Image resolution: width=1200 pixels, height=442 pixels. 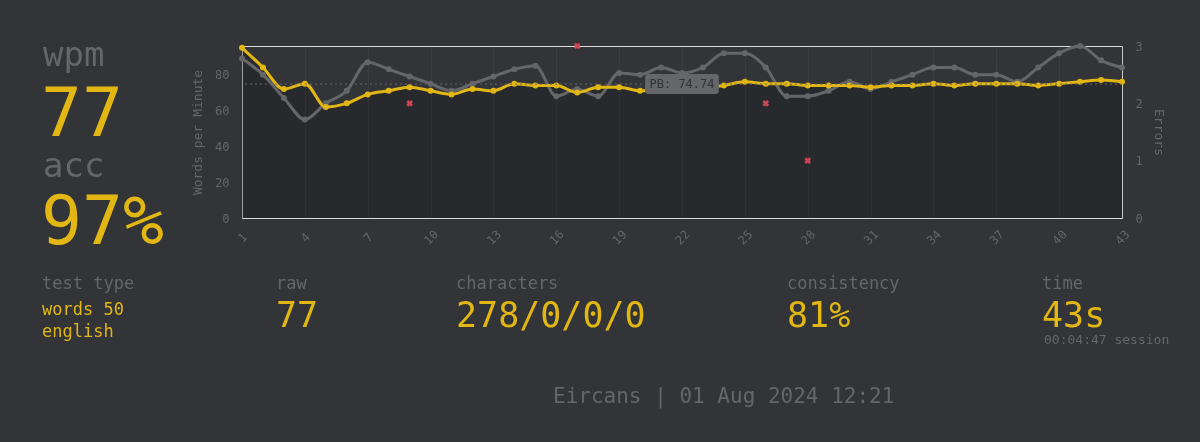 I want to click on text: english, so click(x=78, y=331).